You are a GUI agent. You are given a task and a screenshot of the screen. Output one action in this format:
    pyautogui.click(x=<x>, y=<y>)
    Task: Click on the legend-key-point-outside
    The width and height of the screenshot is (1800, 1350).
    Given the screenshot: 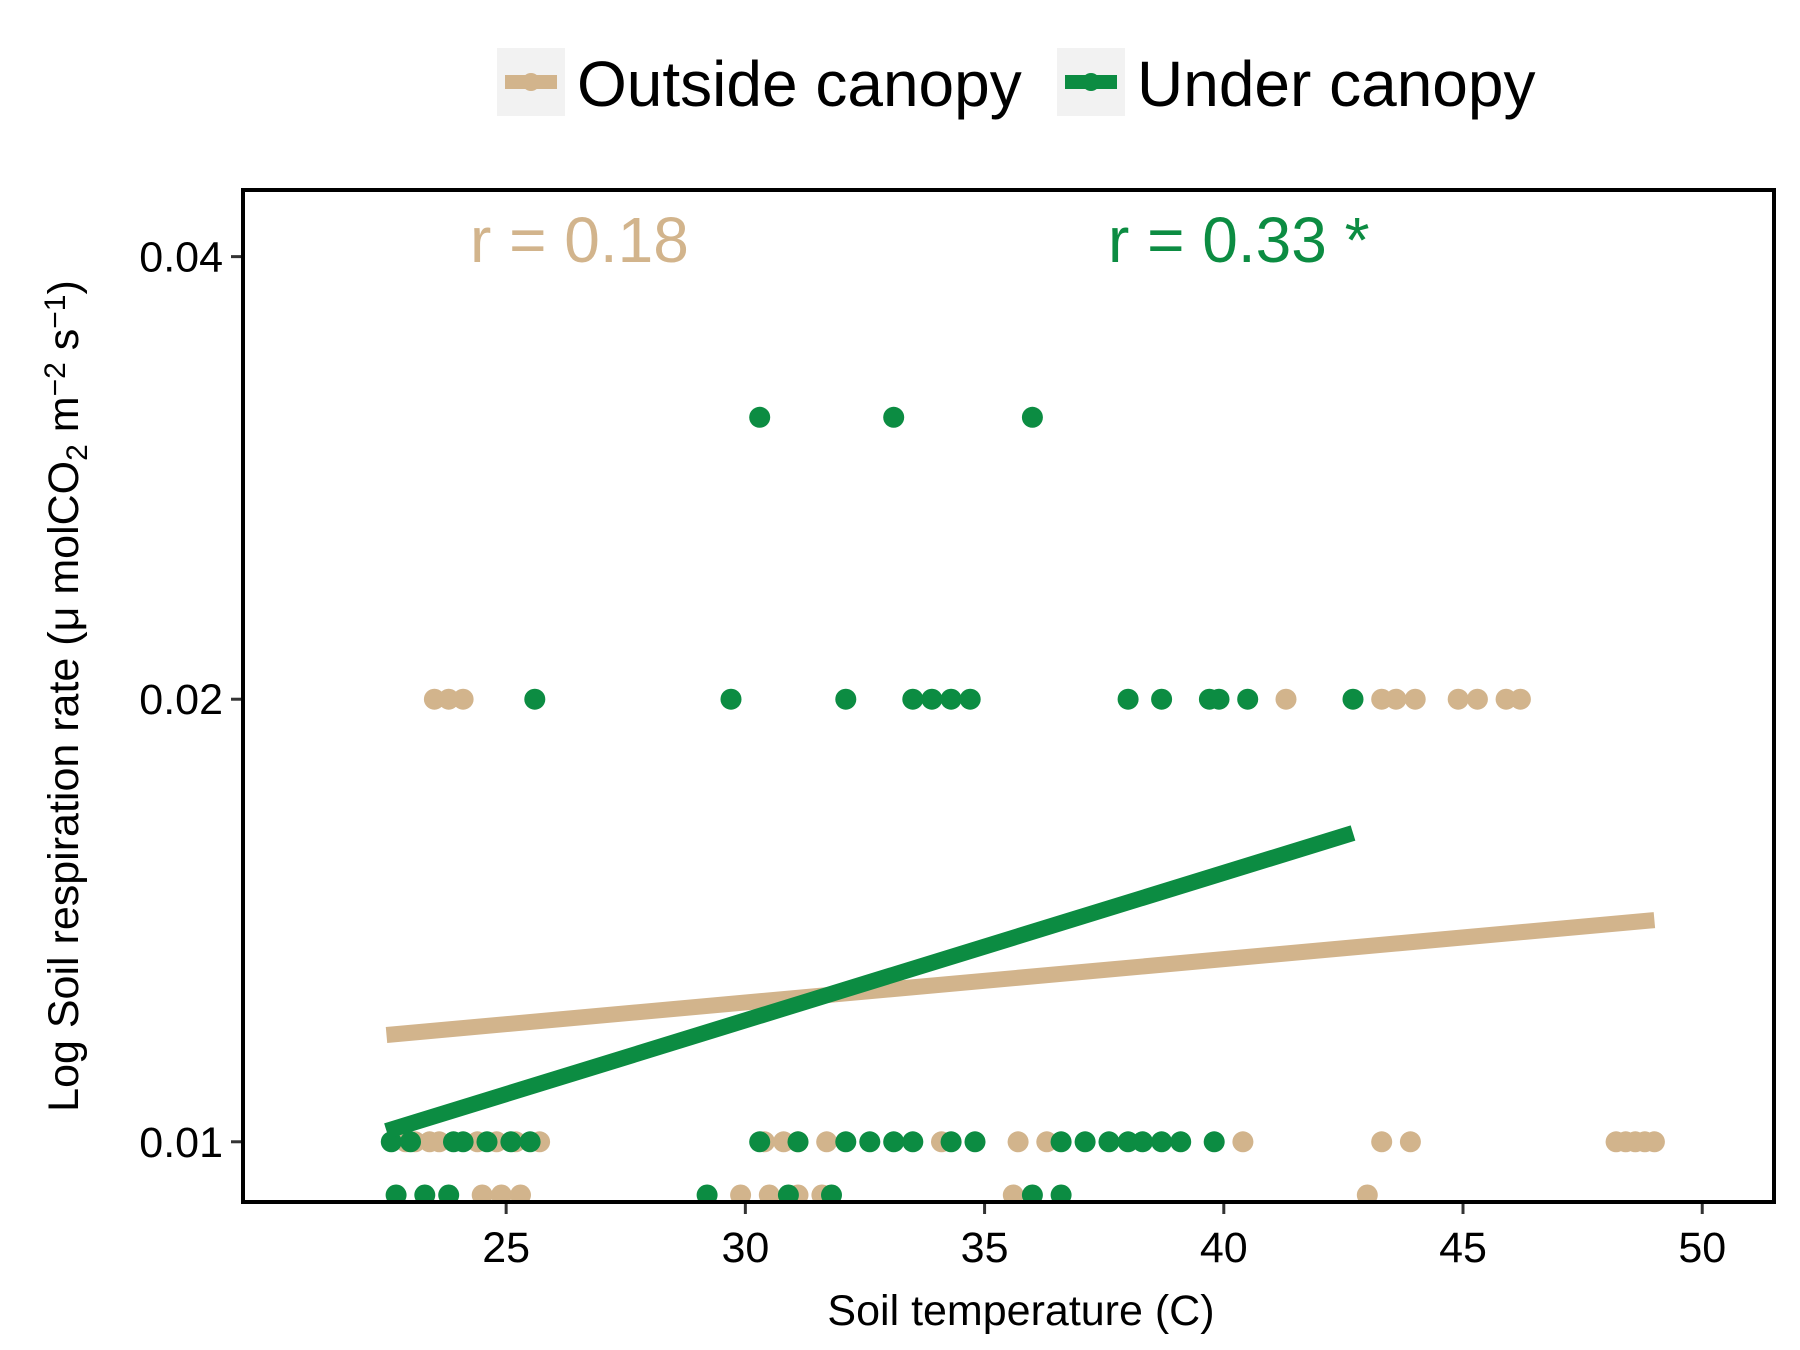 What is the action you would take?
    pyautogui.click(x=531, y=82)
    